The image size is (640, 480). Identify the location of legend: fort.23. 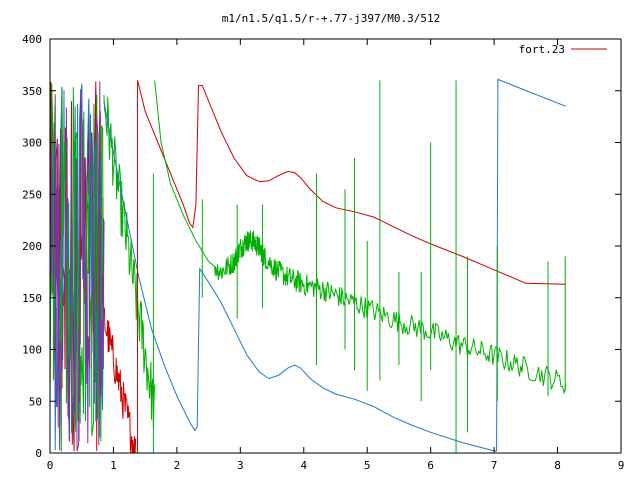
(563, 49).